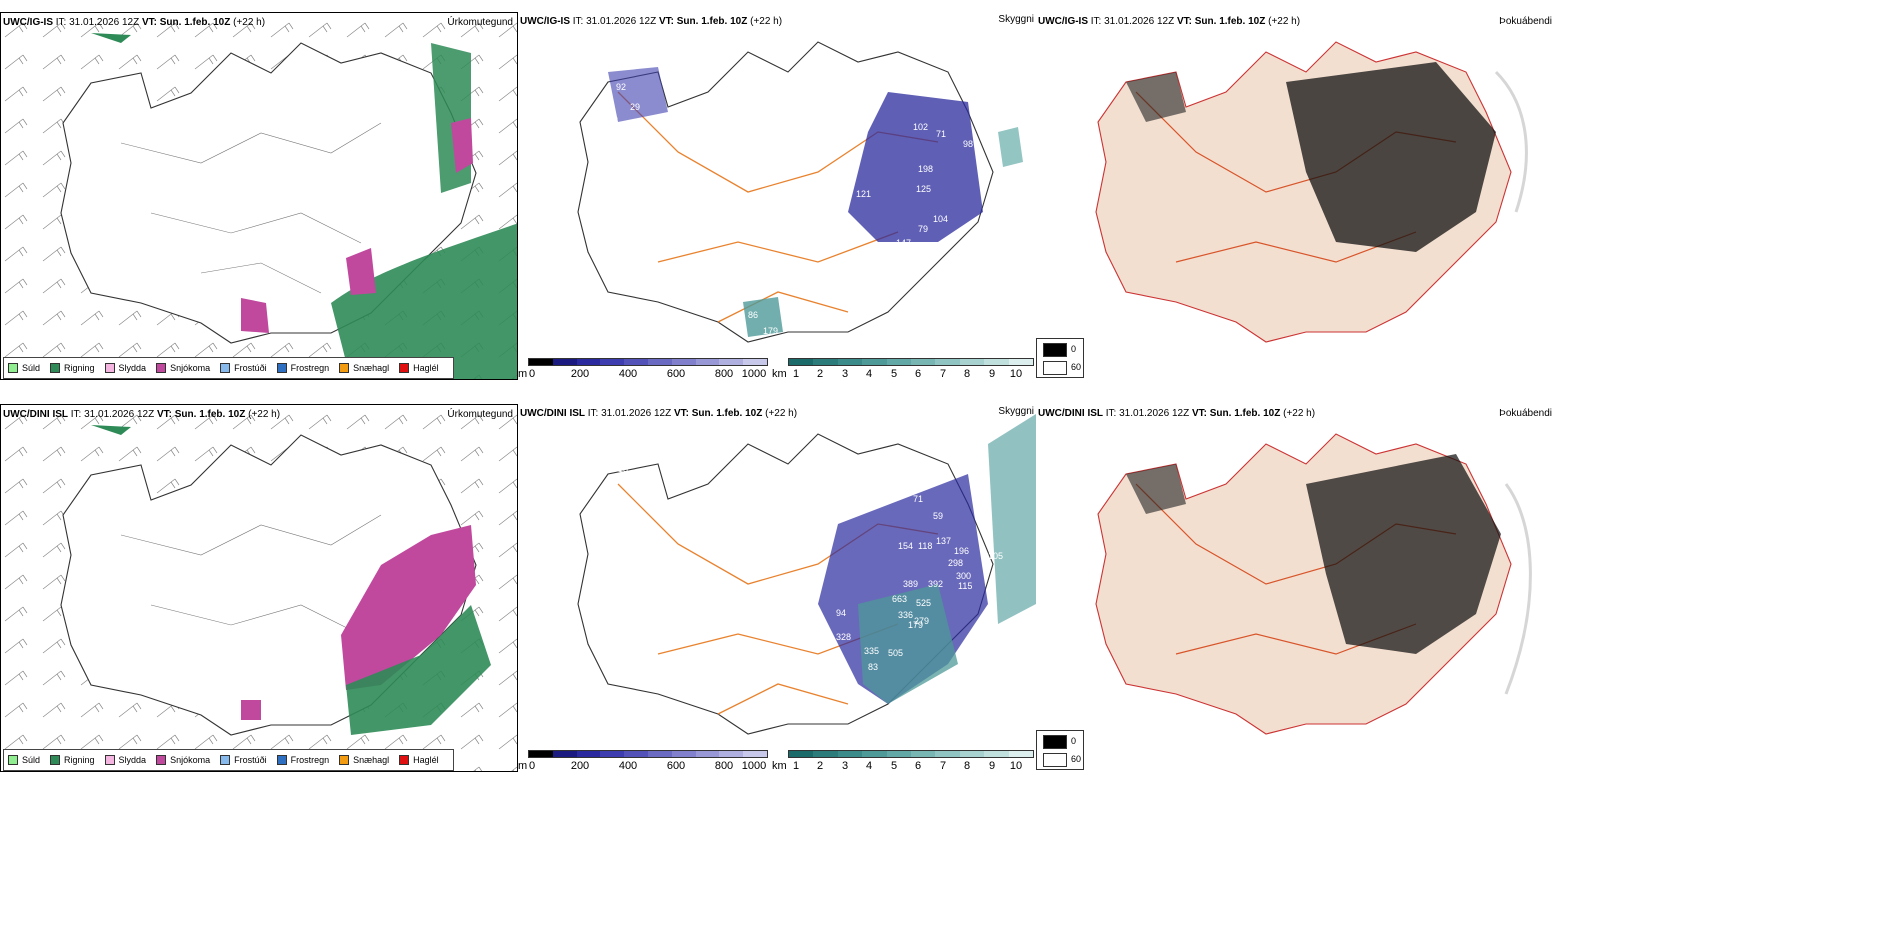 The image size is (1900, 950). Describe the element at coordinates (1016, 374) in the screenshot. I see `colorbar-tick: 10` at that location.